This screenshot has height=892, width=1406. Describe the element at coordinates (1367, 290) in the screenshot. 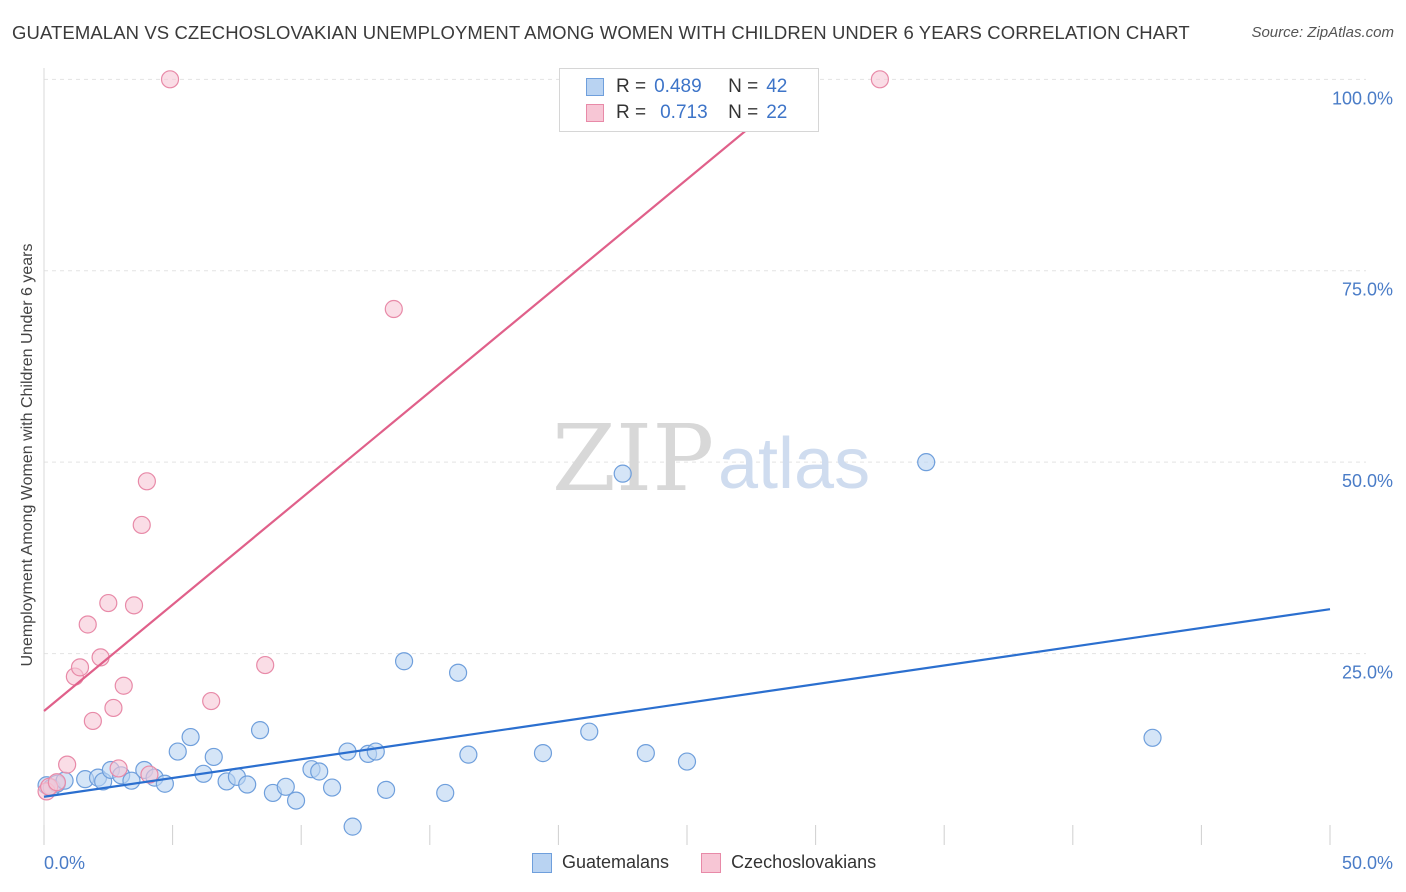

I see `y-tick-label: 75.0%` at that location.